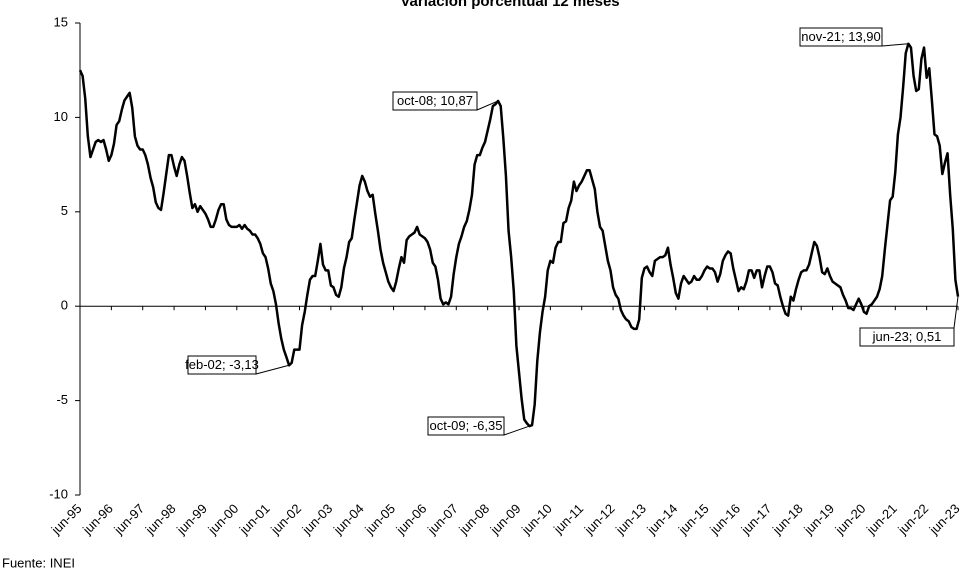 The image size is (960, 575). Describe the element at coordinates (58, 493) in the screenshot. I see `y-tick-label: -10` at that location.